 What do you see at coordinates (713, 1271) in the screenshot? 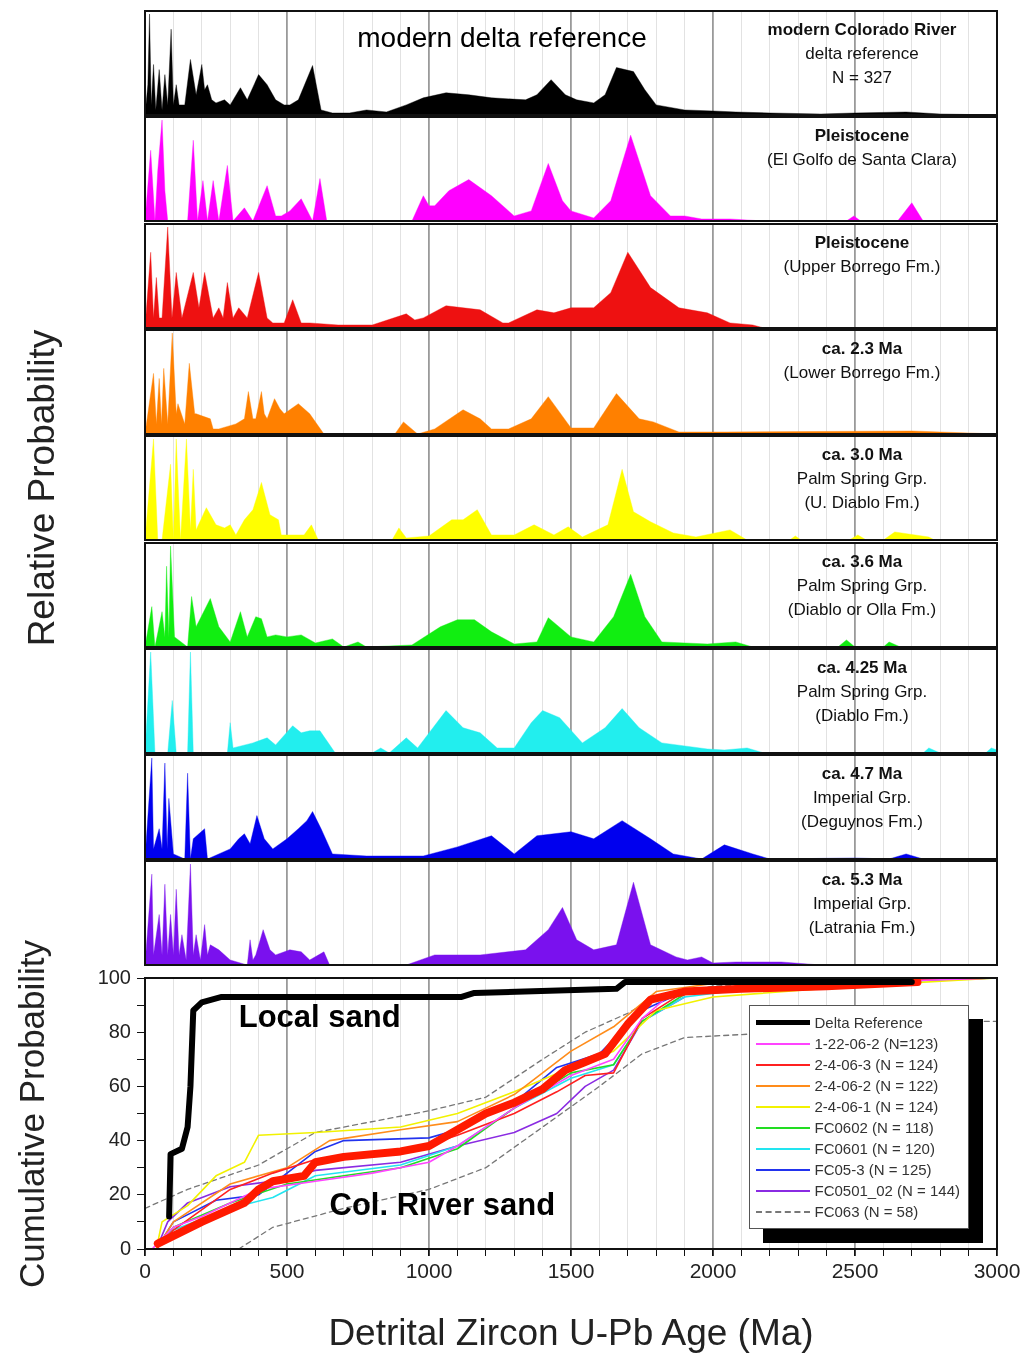
I see `x-tick-label: 2000` at bounding box center [713, 1271].